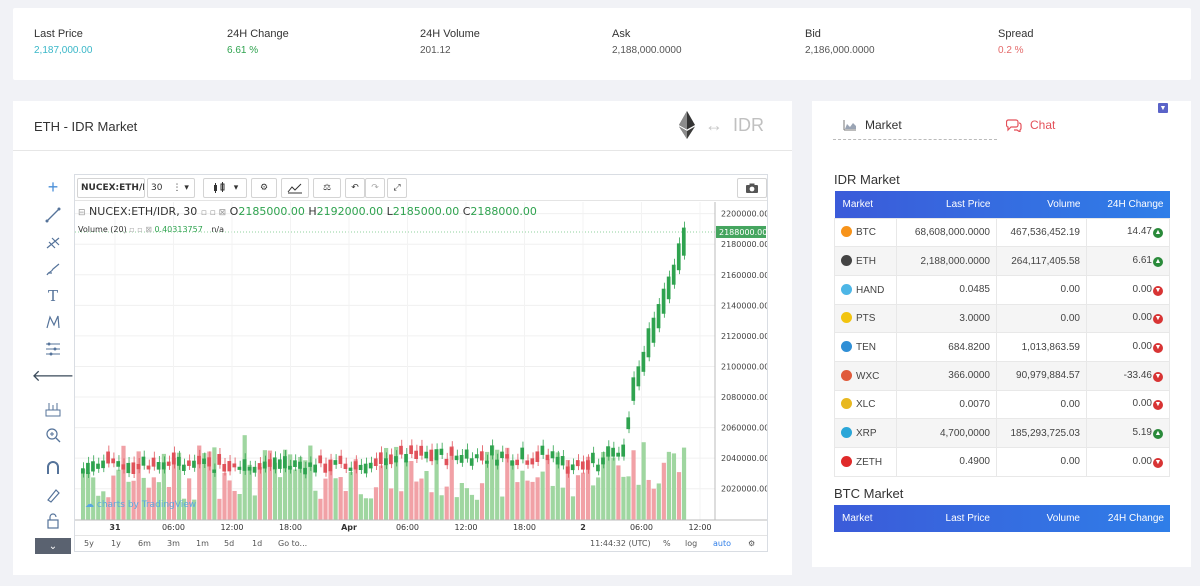 This screenshot has width=1200, height=586. I want to click on pitchfork-icon, so click(53, 242).